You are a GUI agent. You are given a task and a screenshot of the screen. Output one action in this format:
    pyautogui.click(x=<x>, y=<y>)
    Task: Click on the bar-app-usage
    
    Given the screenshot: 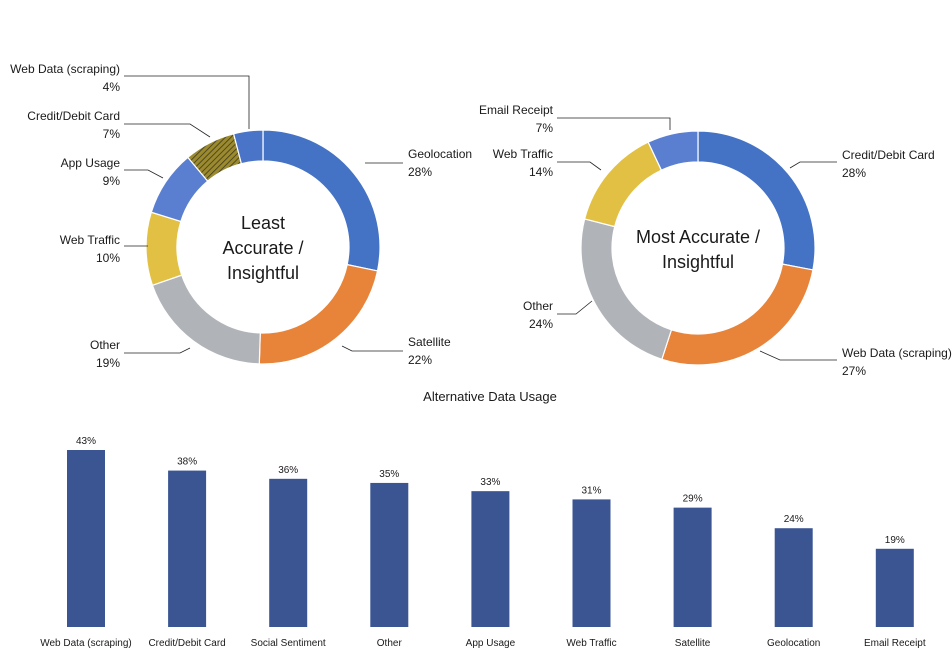 What is the action you would take?
    pyautogui.click(x=490, y=559)
    